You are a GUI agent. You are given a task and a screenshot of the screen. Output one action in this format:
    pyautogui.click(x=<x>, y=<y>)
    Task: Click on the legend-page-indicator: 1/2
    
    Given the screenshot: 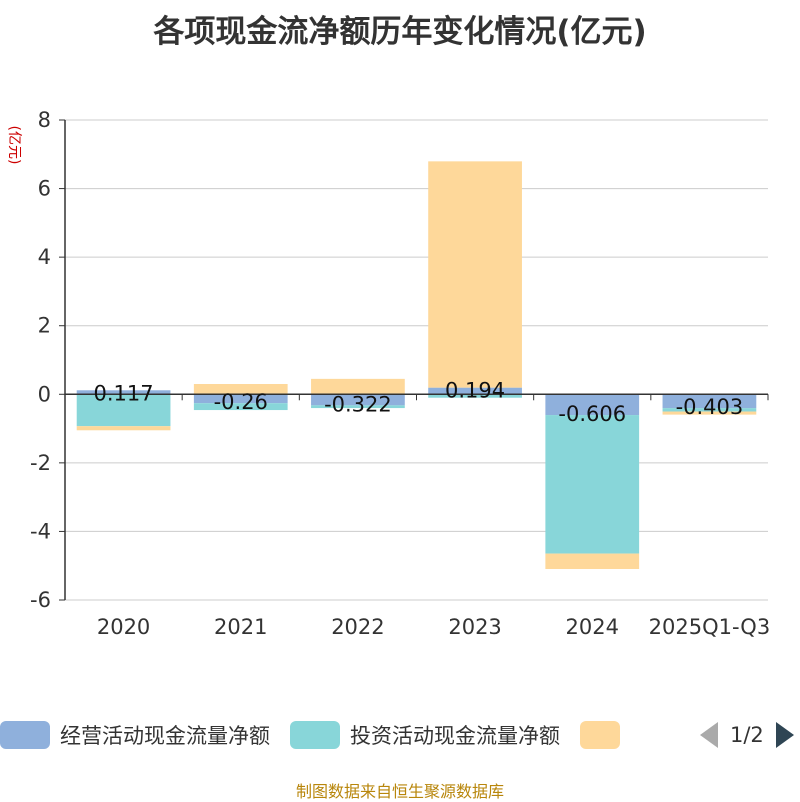 What is the action you would take?
    pyautogui.click(x=747, y=735)
    